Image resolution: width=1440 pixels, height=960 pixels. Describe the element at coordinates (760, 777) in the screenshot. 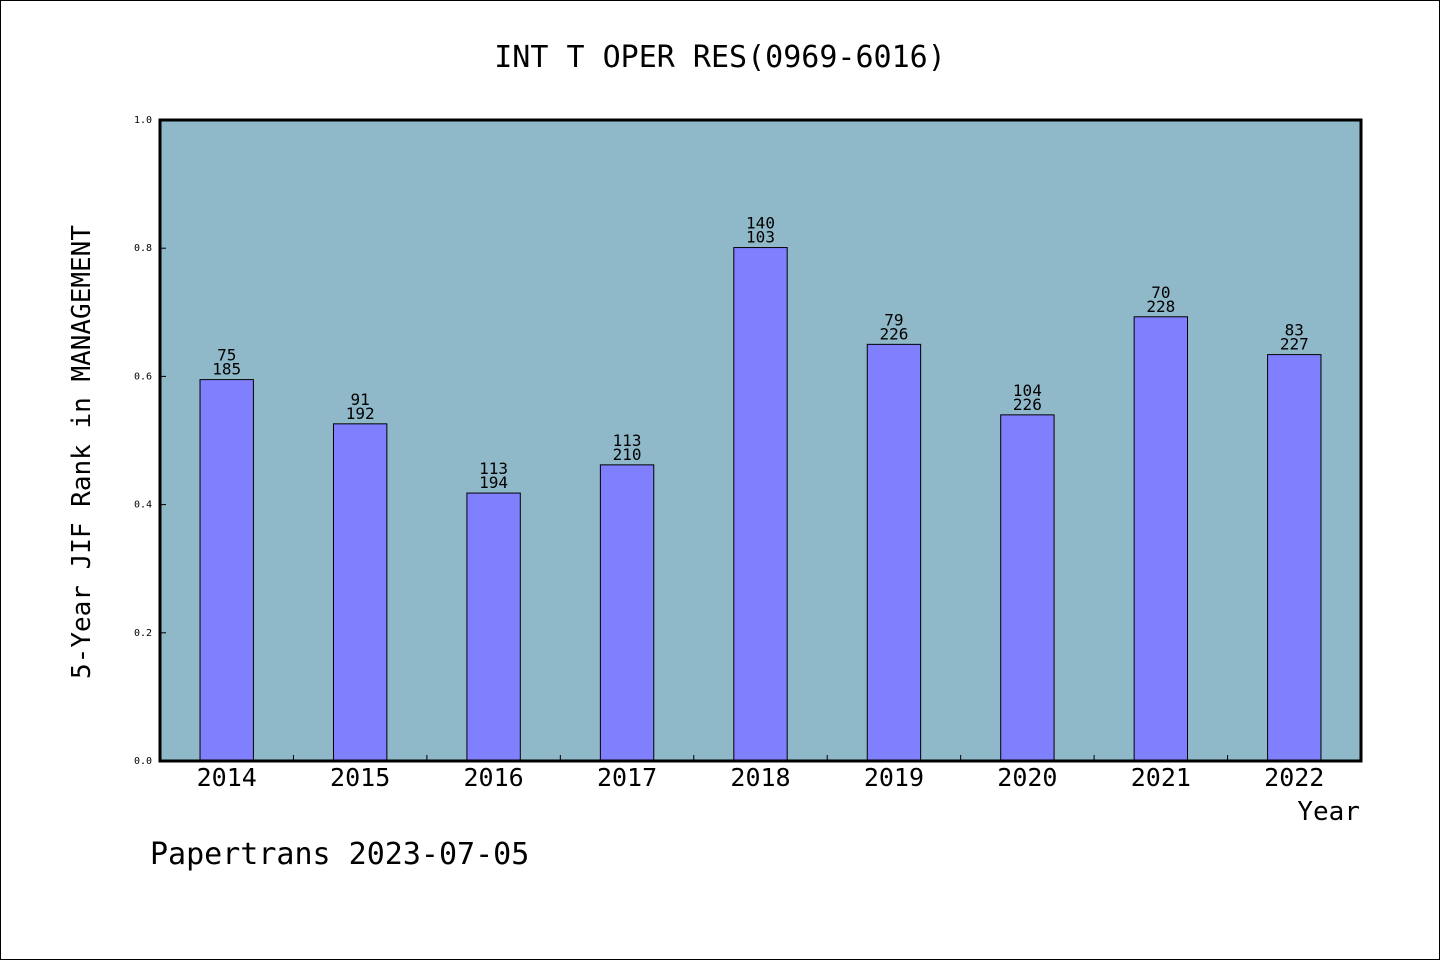

I see `x-tick-label-2018: 2018` at that location.